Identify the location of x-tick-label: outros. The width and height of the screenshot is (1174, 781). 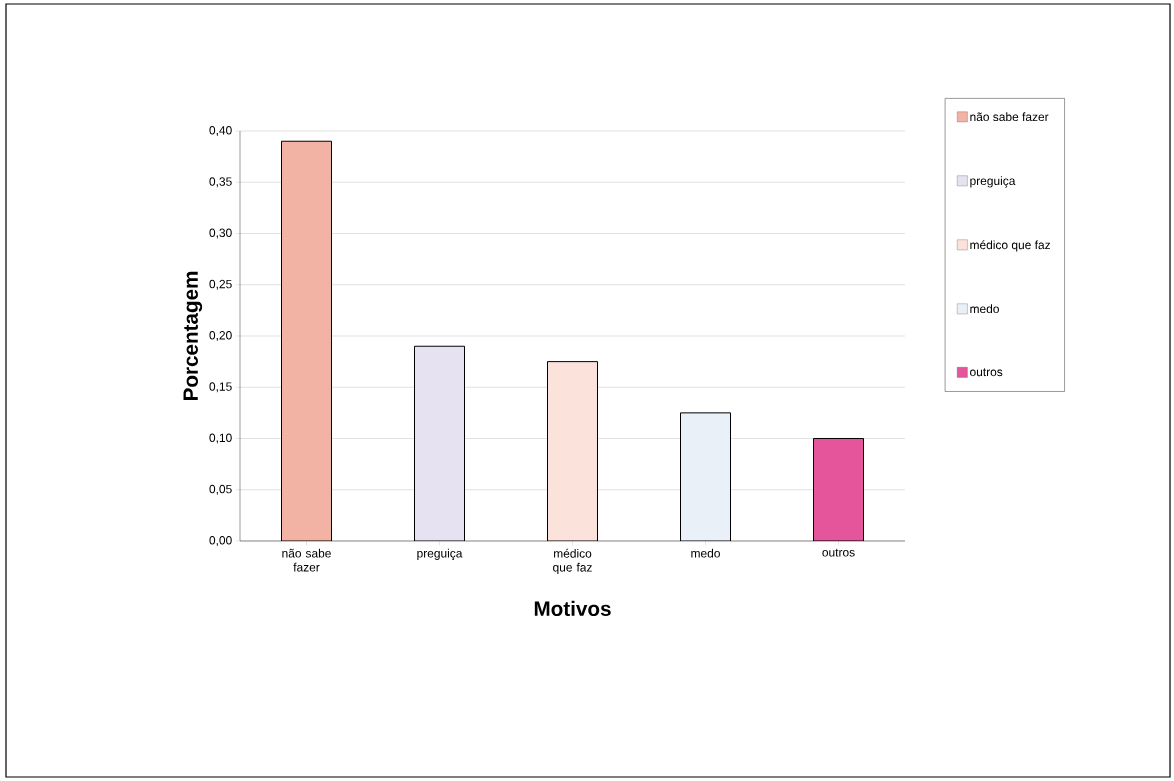
(838, 552).